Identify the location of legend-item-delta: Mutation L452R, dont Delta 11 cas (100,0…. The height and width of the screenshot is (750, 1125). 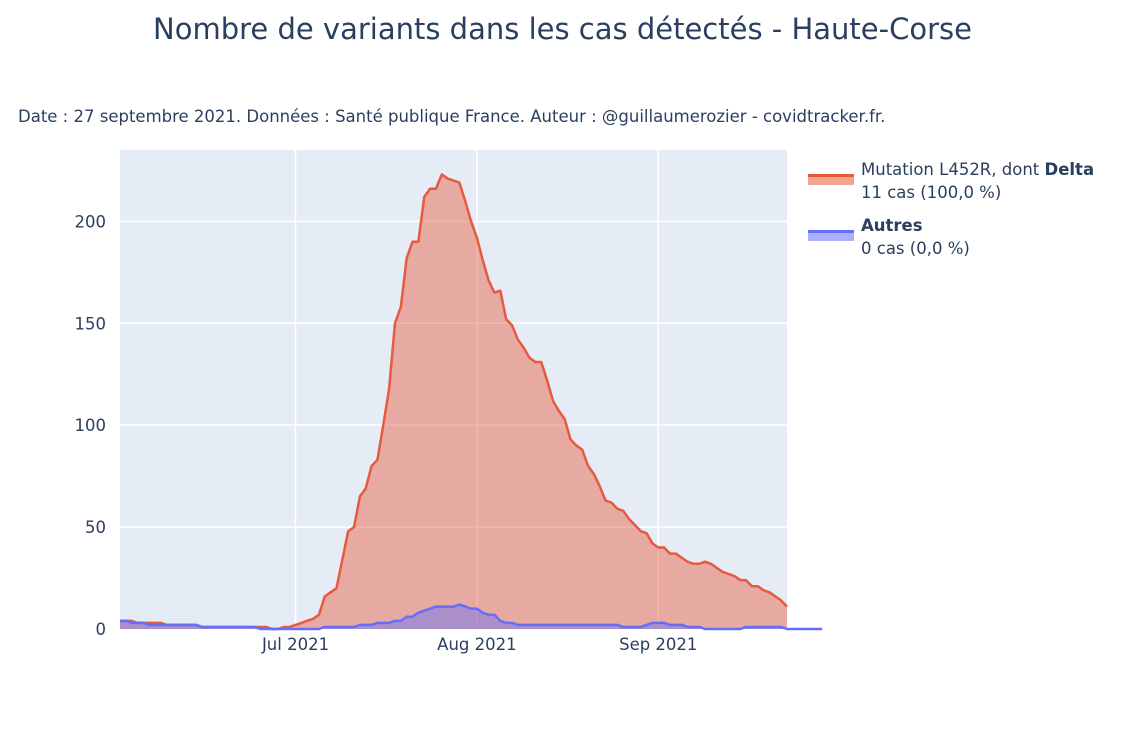
(950, 181).